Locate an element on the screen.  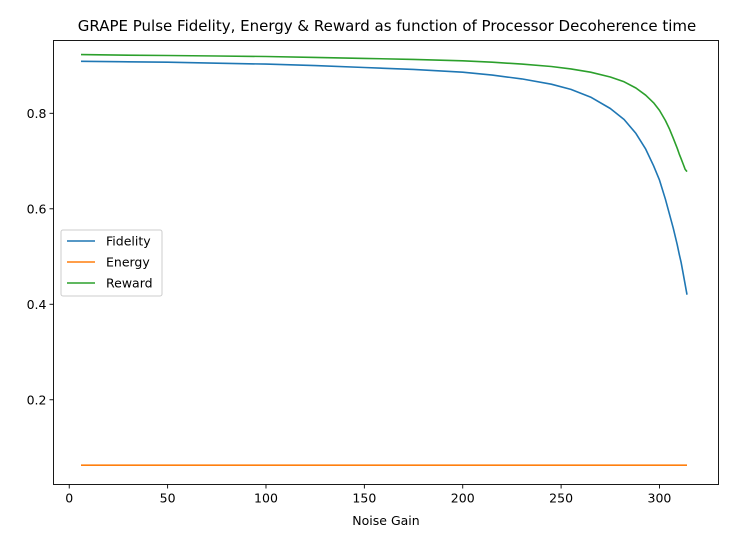
x-tick-label: 50 is located at coordinates (168, 498).